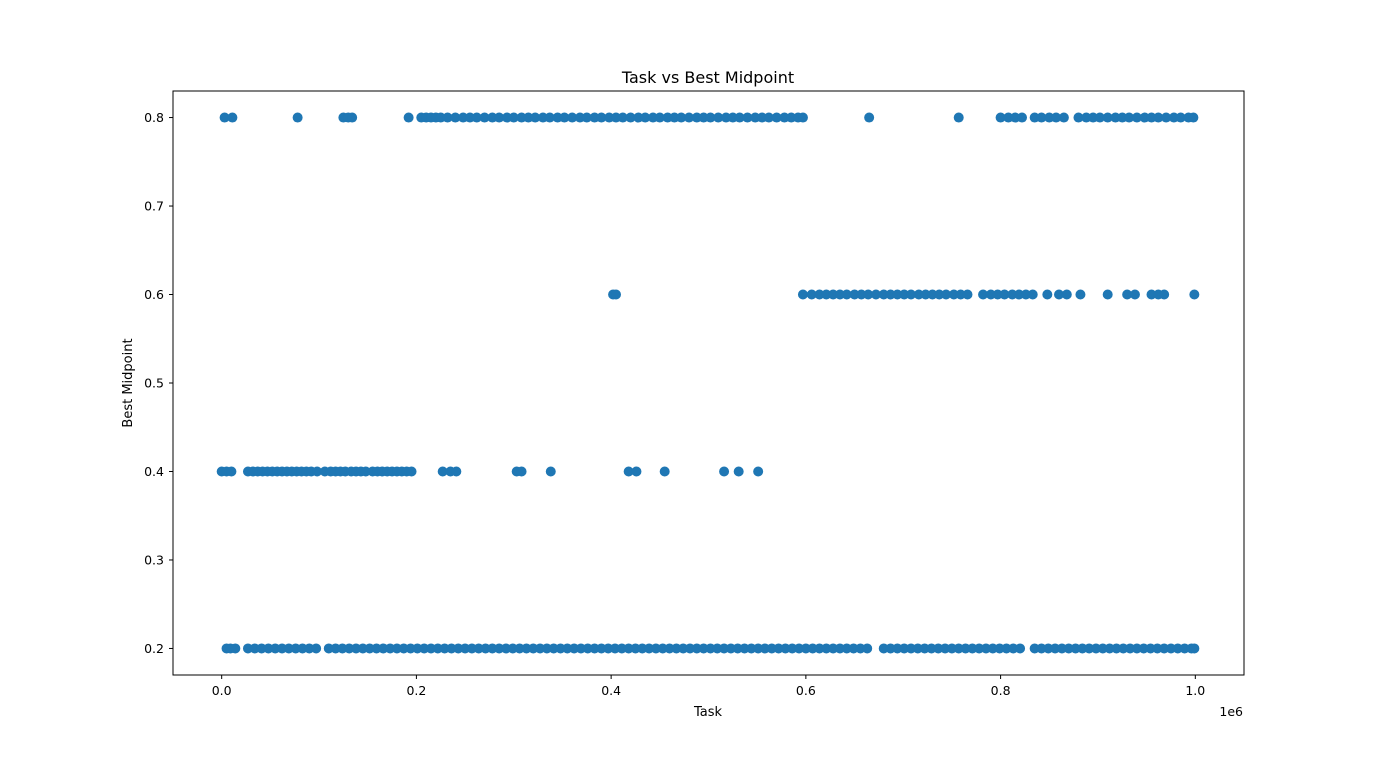 This screenshot has width=1382, height=759. I want to click on y-tick-label: 0.4, so click(154, 471).